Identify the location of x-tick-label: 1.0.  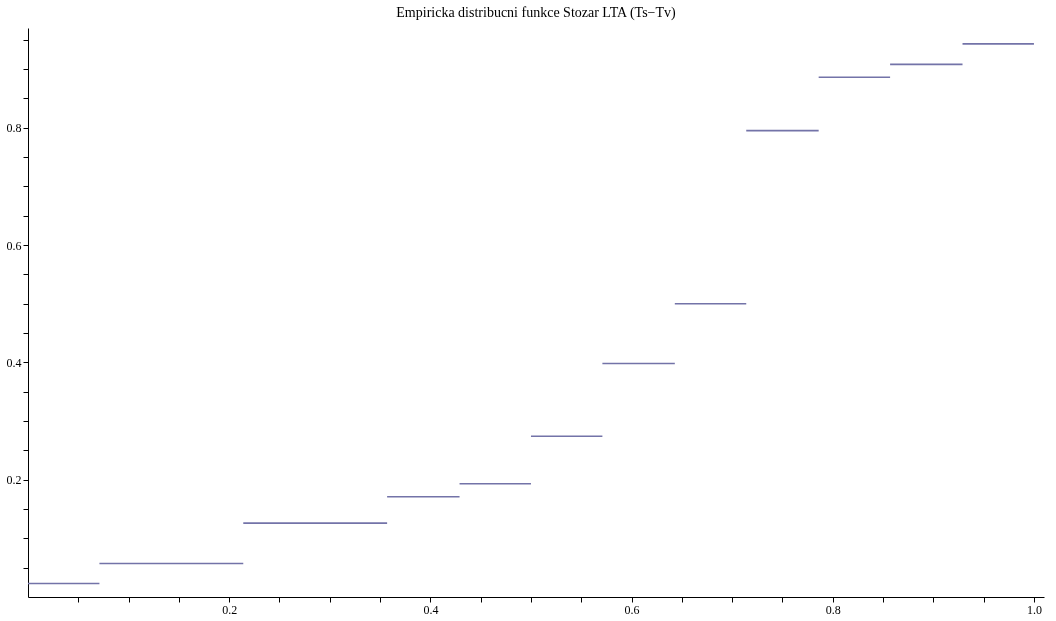
(1034, 609).